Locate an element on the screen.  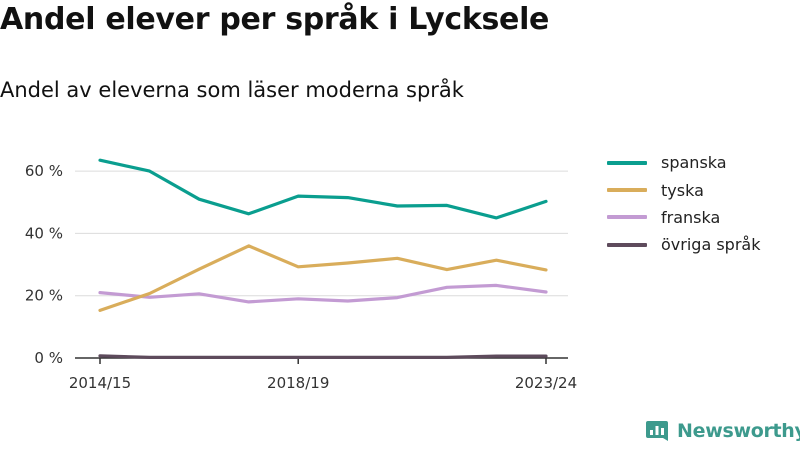
legend-item: övriga språk is located at coordinates (683, 244).